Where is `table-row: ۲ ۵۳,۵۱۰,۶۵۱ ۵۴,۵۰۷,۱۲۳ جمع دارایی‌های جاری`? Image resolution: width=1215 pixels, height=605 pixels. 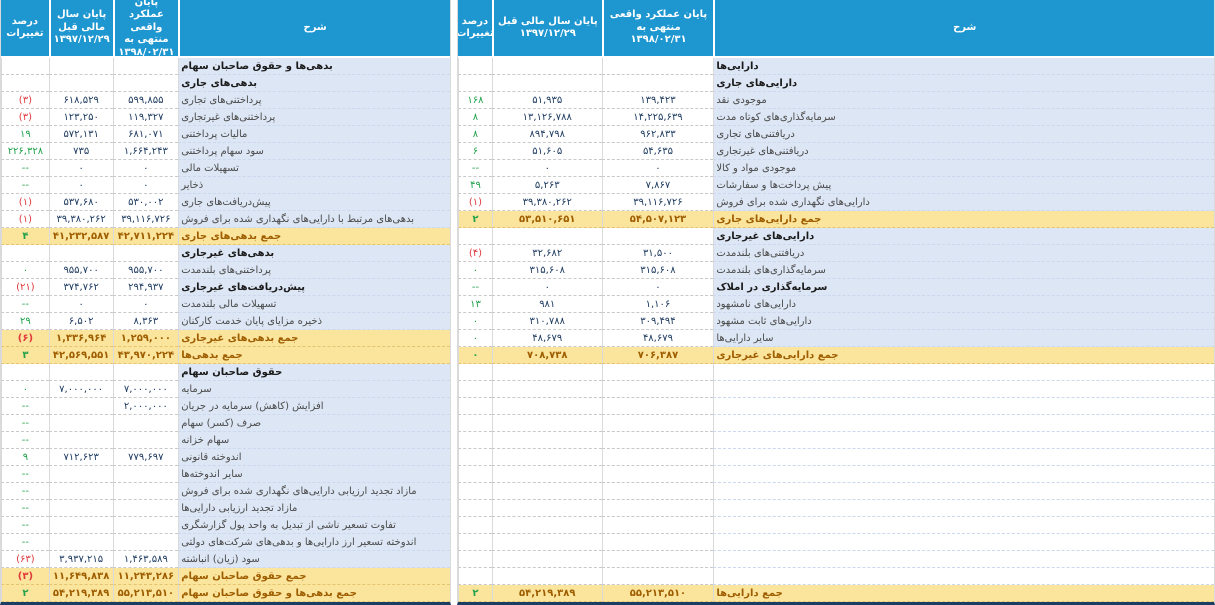
table-row: ۲ ۵۳,۵۱۰,۶۵۱ ۵۴,۵۰۷,۱۲۳ جمع دارایی‌های جاری is located at coordinates (836, 219).